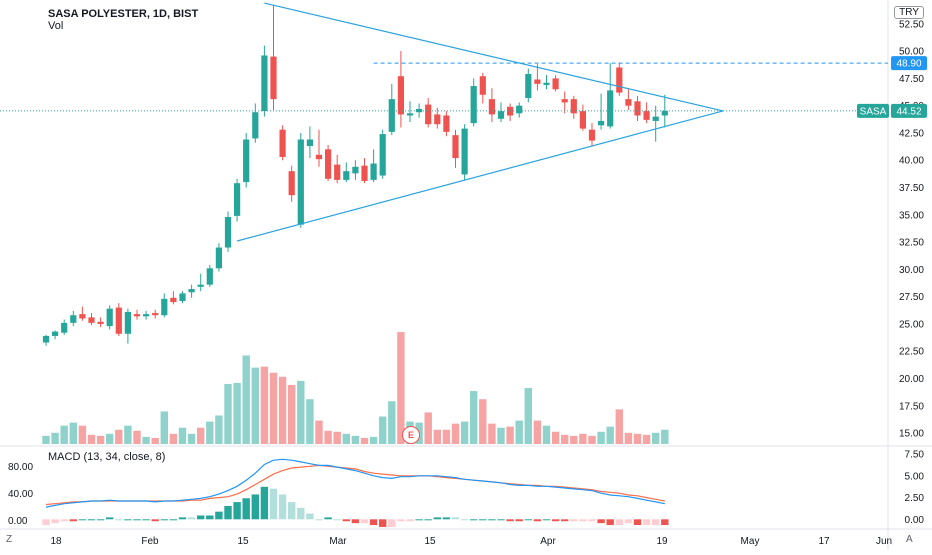 The width and height of the screenshot is (932, 555). Describe the element at coordinates (909, 12) in the screenshot. I see `currency-badge: TRY` at that location.